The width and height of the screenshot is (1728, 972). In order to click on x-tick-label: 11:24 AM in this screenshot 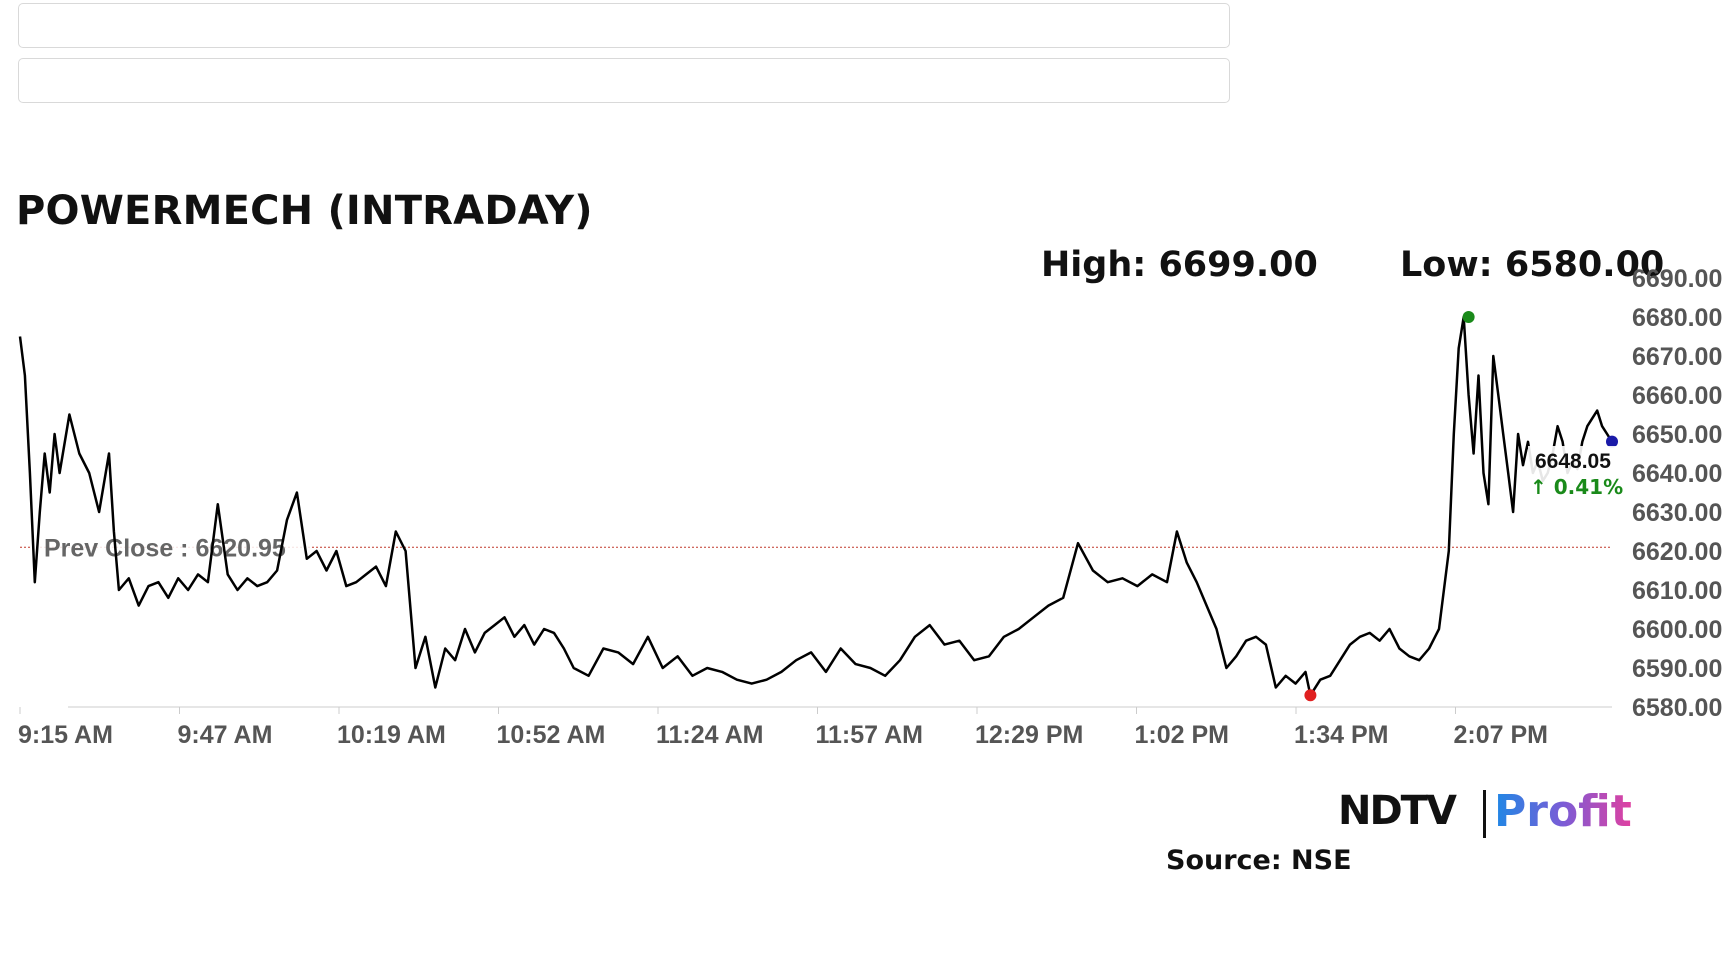, I will do `click(709, 735)`.